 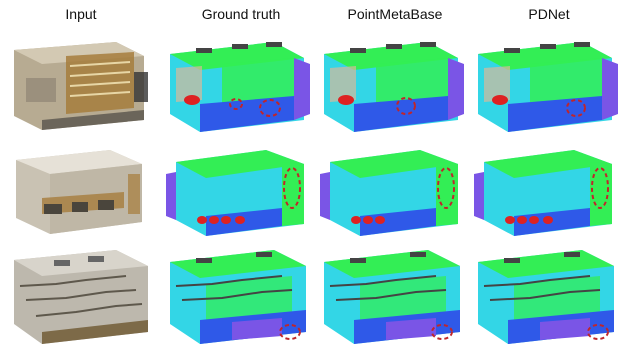 I want to click on panel-row2-pdnet, so click(x=545, y=187).